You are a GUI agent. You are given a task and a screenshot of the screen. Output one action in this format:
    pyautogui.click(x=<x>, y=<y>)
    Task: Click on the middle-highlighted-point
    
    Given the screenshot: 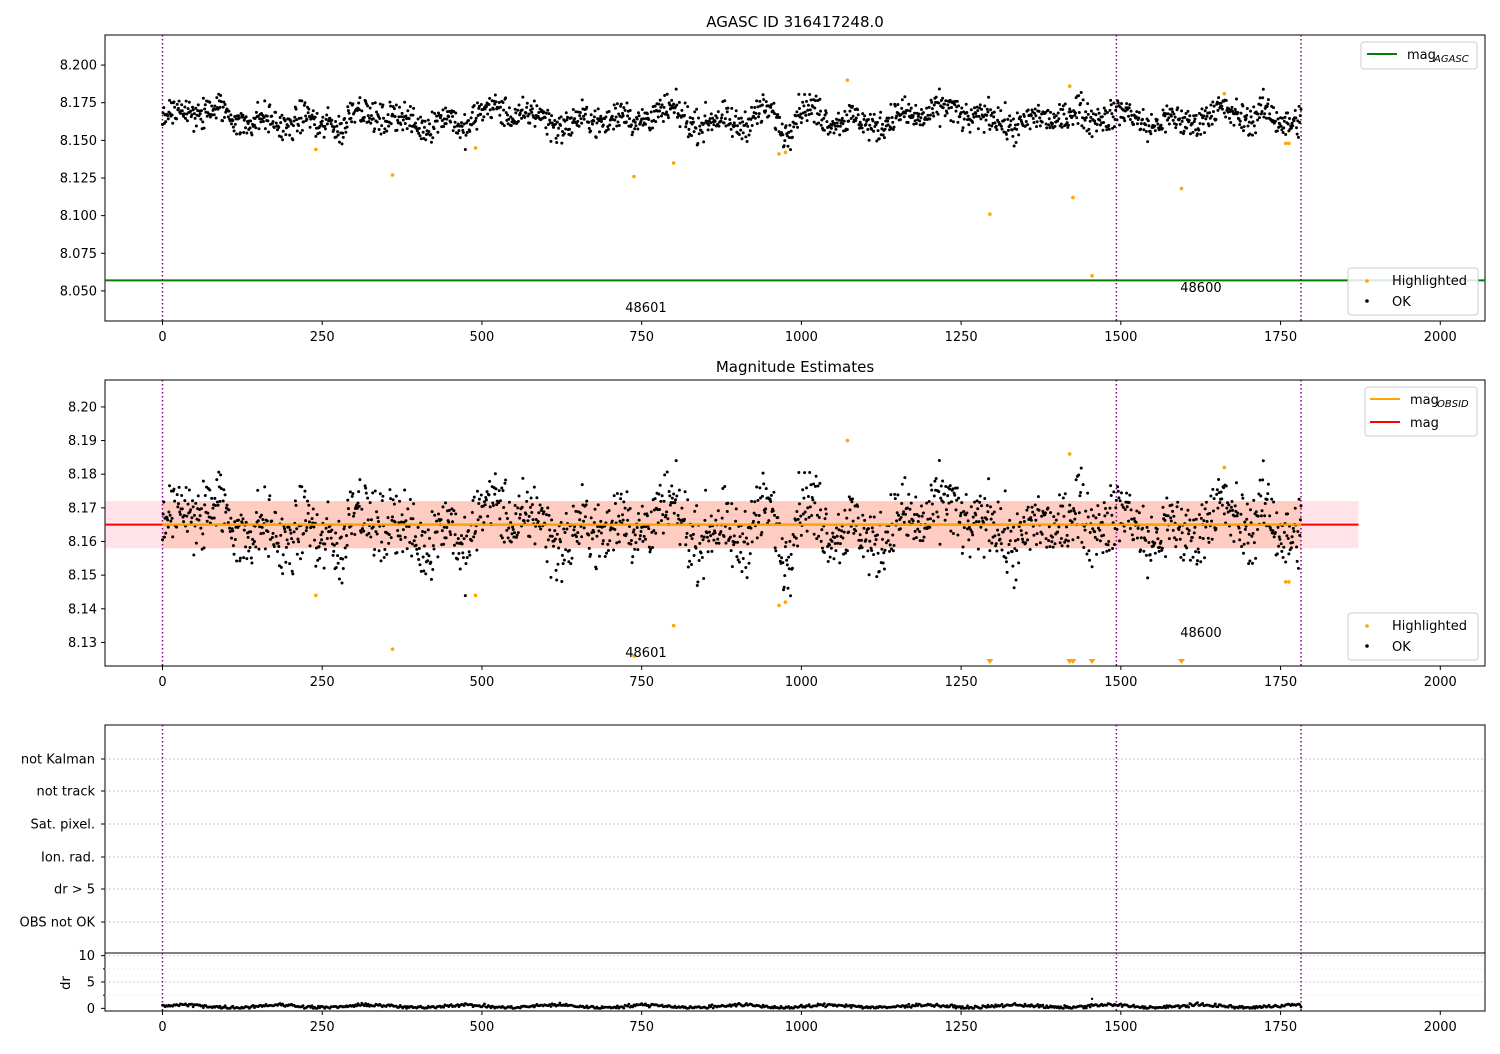 What is the action you would take?
    pyautogui.click(x=847, y=440)
    